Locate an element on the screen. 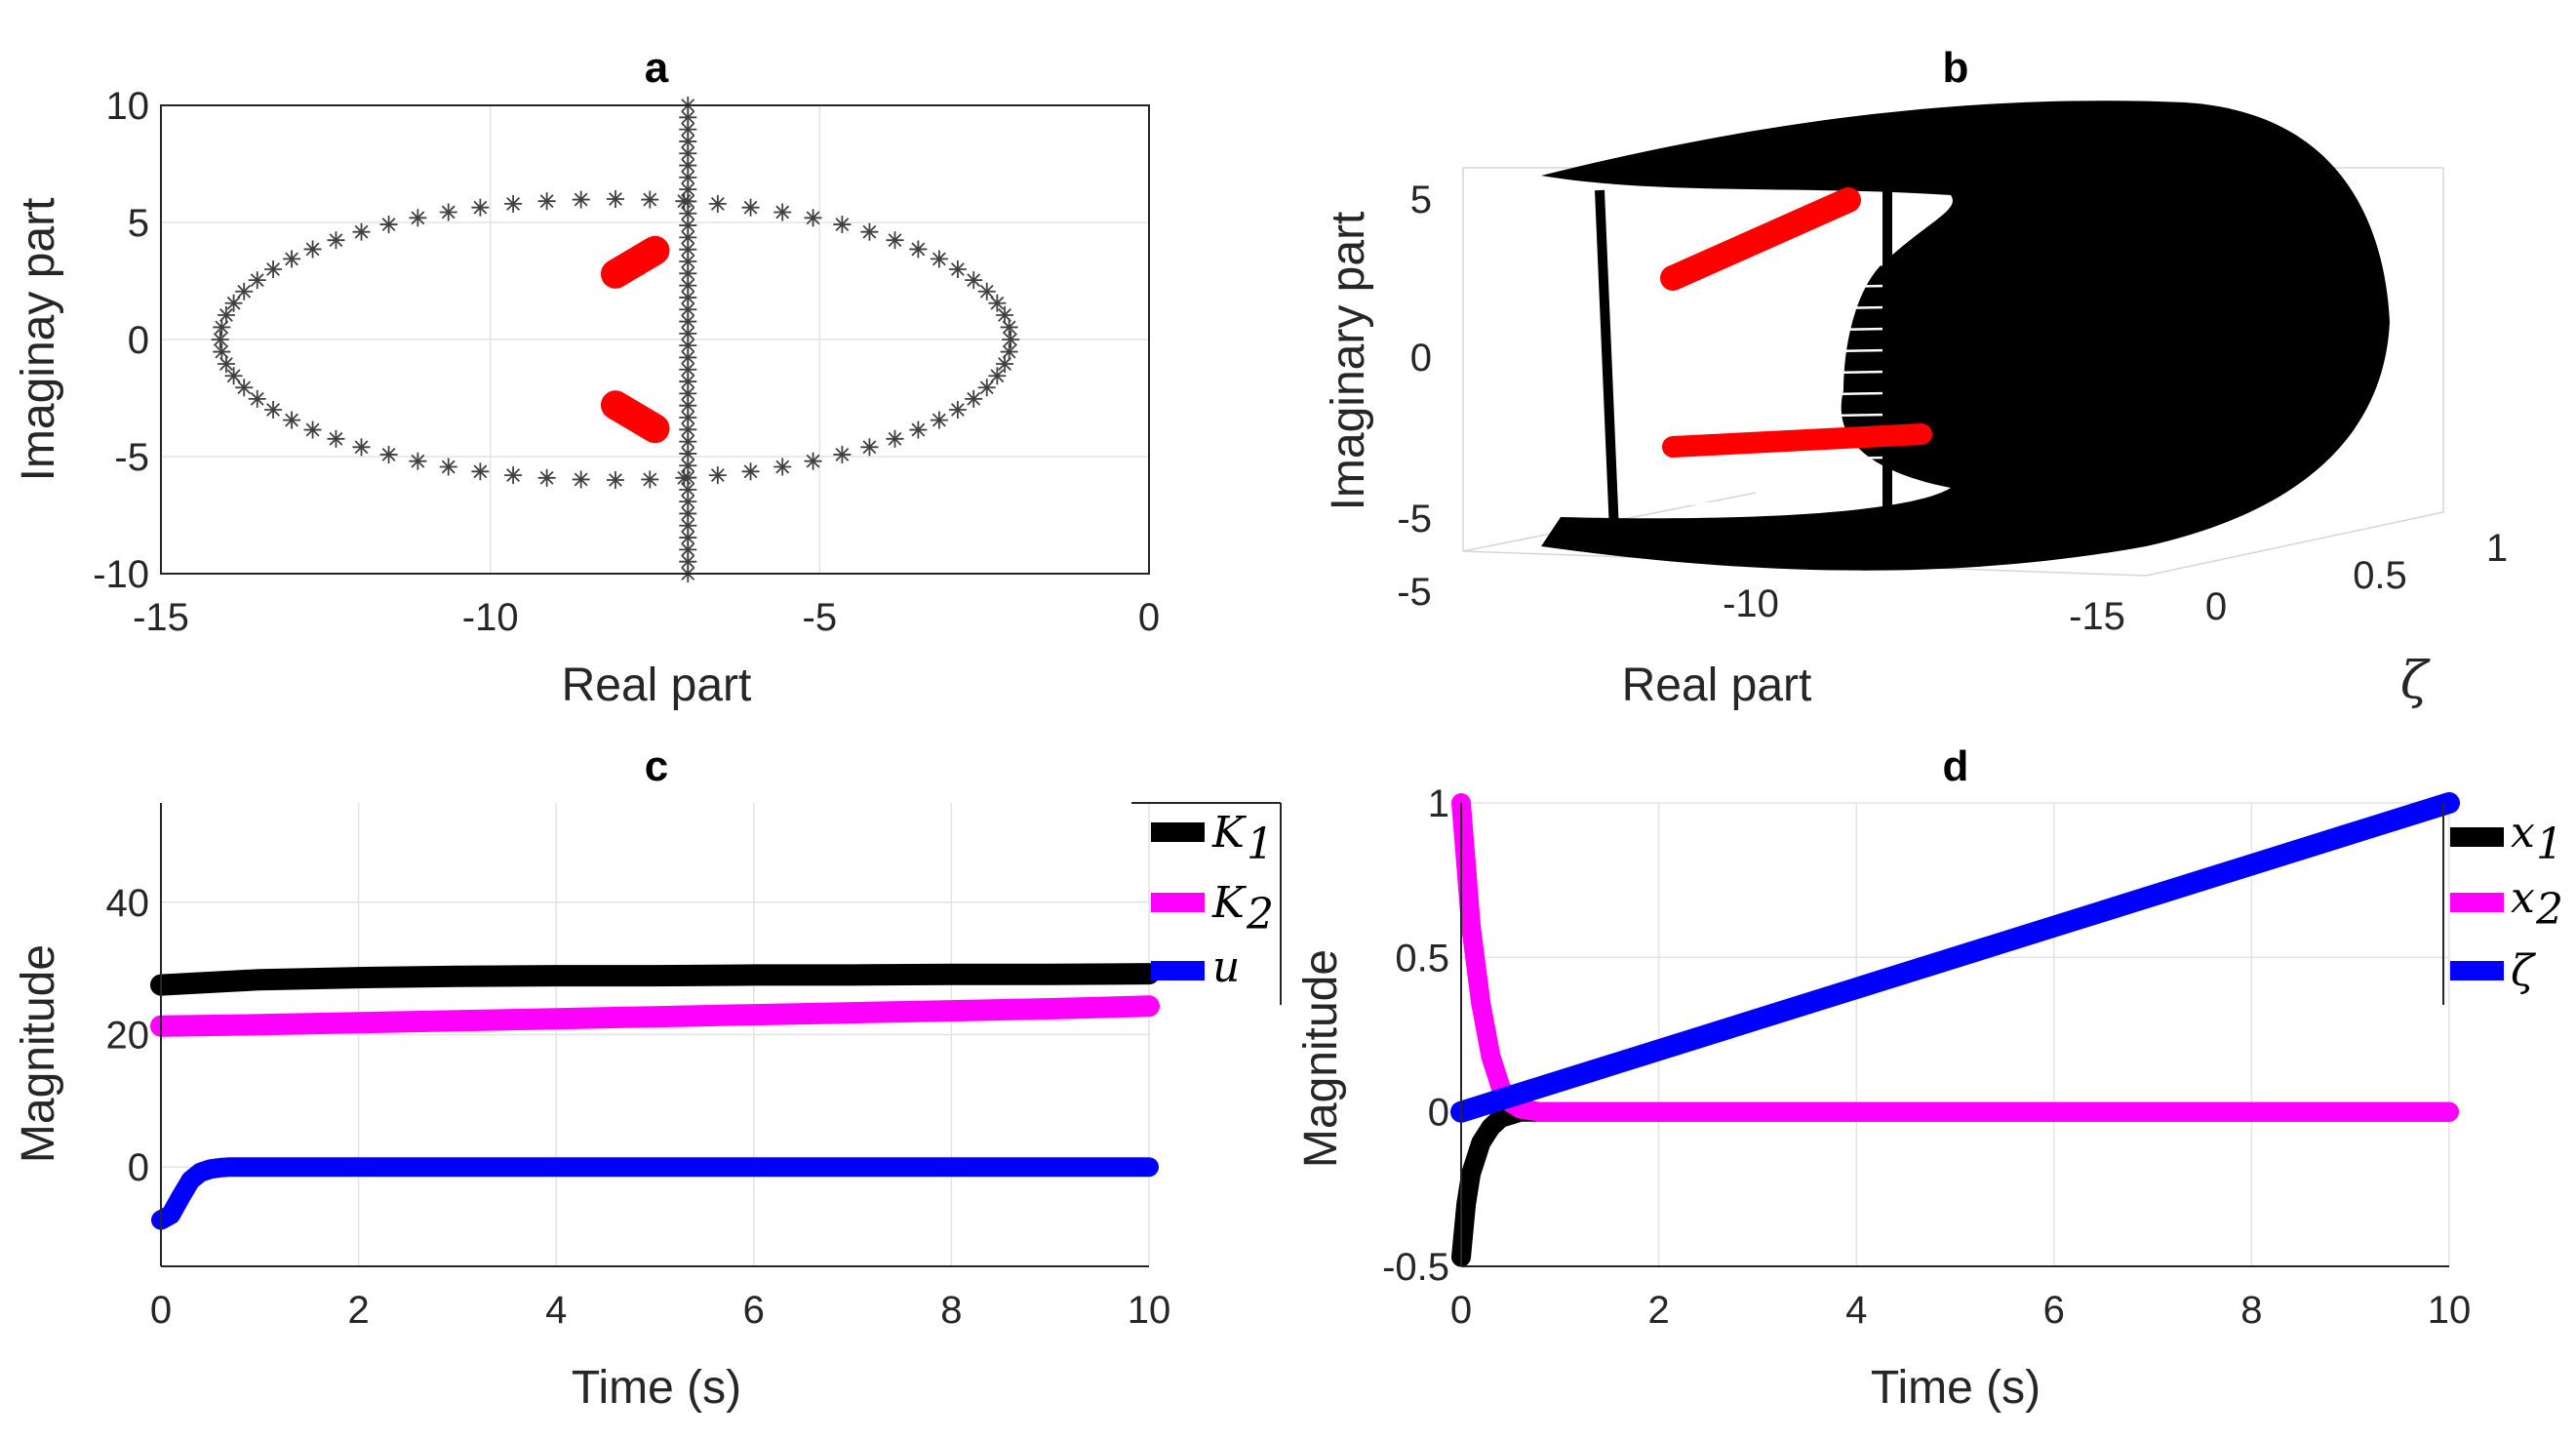  panel-a-xtick: -15 is located at coordinates (161, 617).